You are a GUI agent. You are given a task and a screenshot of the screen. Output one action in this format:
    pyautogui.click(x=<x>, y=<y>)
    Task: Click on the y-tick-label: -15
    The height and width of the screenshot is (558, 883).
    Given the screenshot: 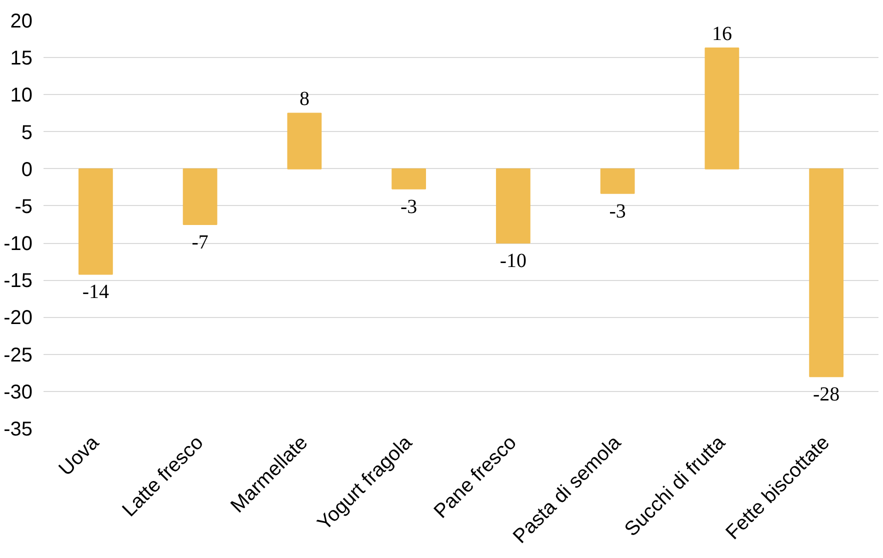 What is the action you would take?
    pyautogui.click(x=18, y=281)
    